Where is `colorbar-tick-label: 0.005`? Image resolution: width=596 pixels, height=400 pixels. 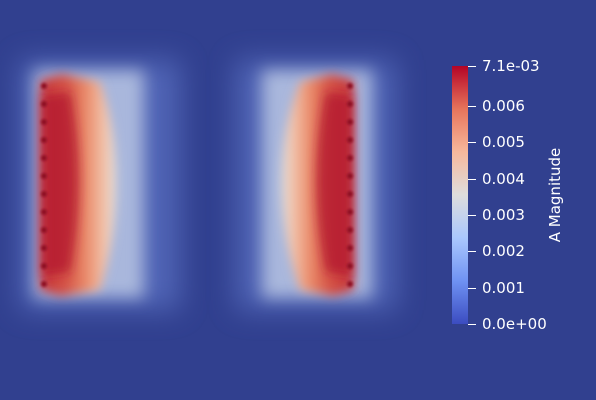
colorbar-tick-label: 0.005 is located at coordinates (503, 142).